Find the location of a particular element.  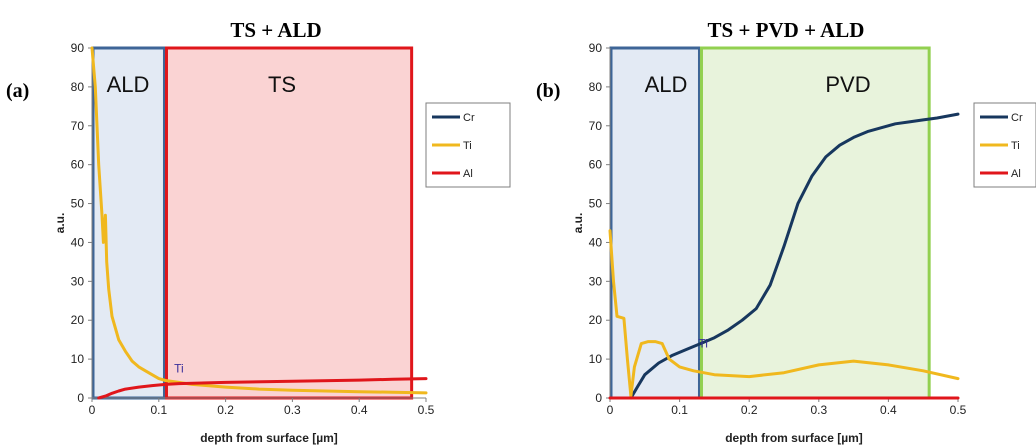

series-line-al is located at coordinates (262, 388).